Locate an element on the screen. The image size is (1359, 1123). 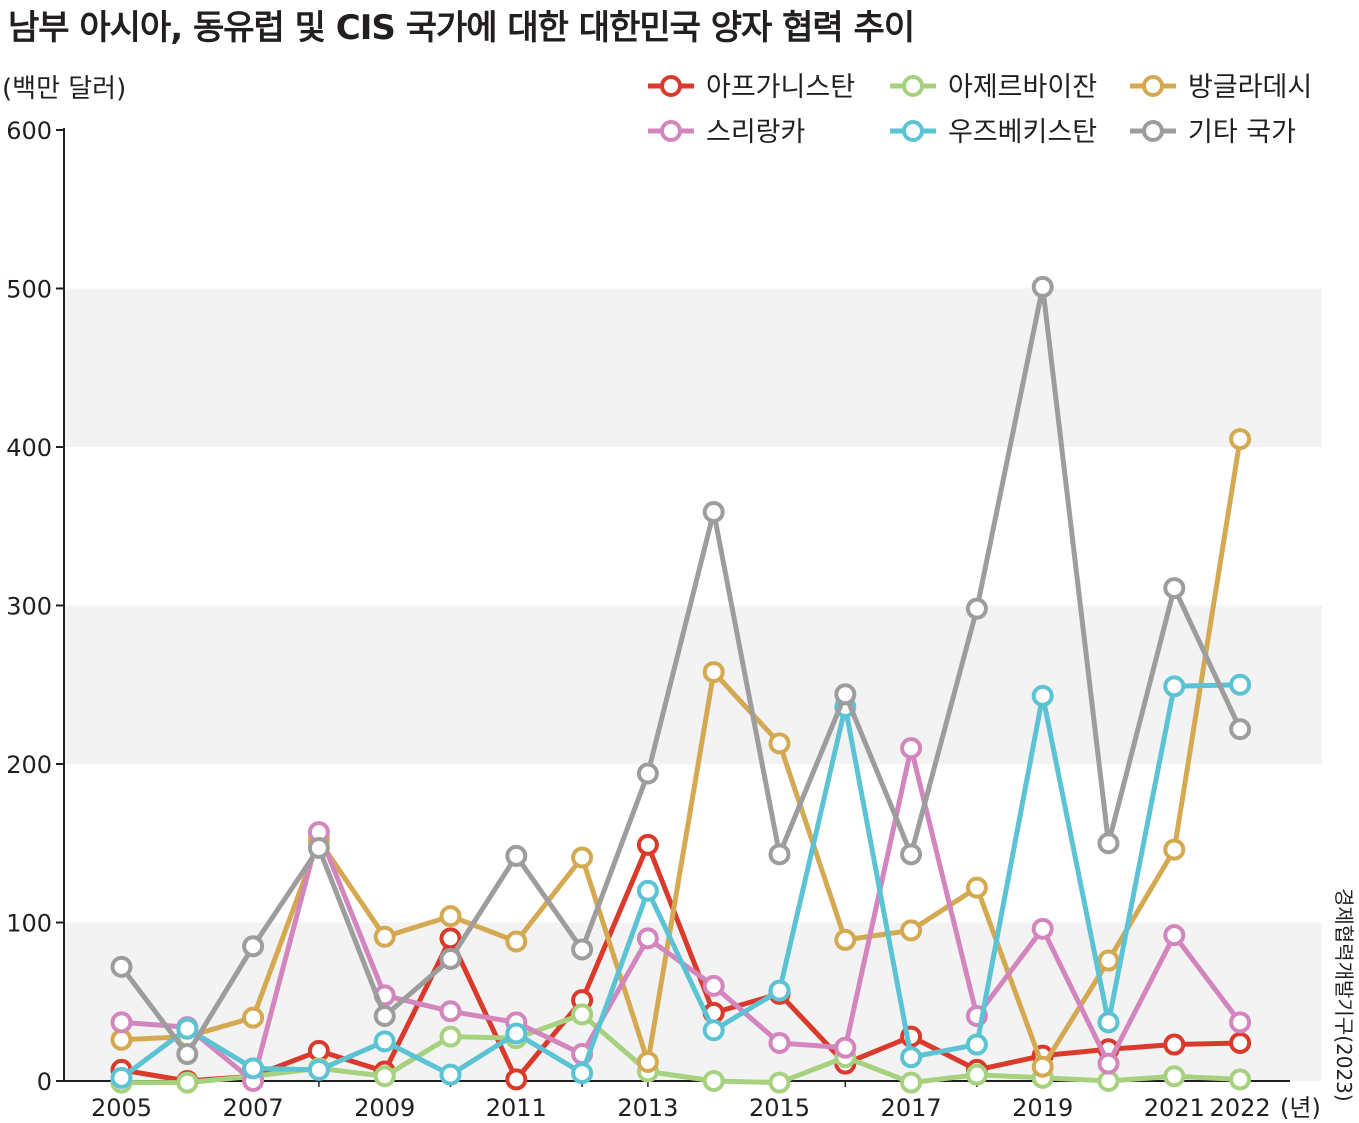
y-tick-label: 200 is located at coordinates (29, 765).